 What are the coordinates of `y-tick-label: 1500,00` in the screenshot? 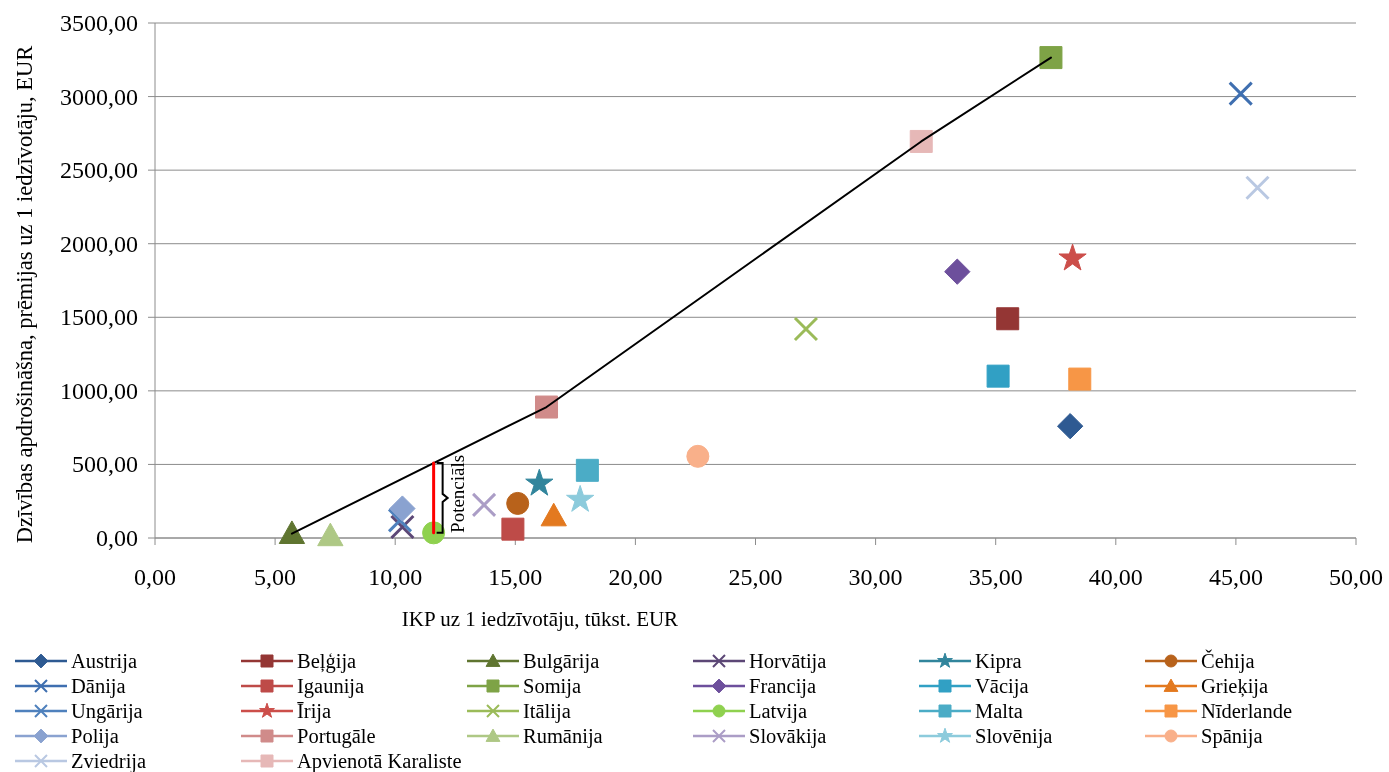 It's located at (99, 317).